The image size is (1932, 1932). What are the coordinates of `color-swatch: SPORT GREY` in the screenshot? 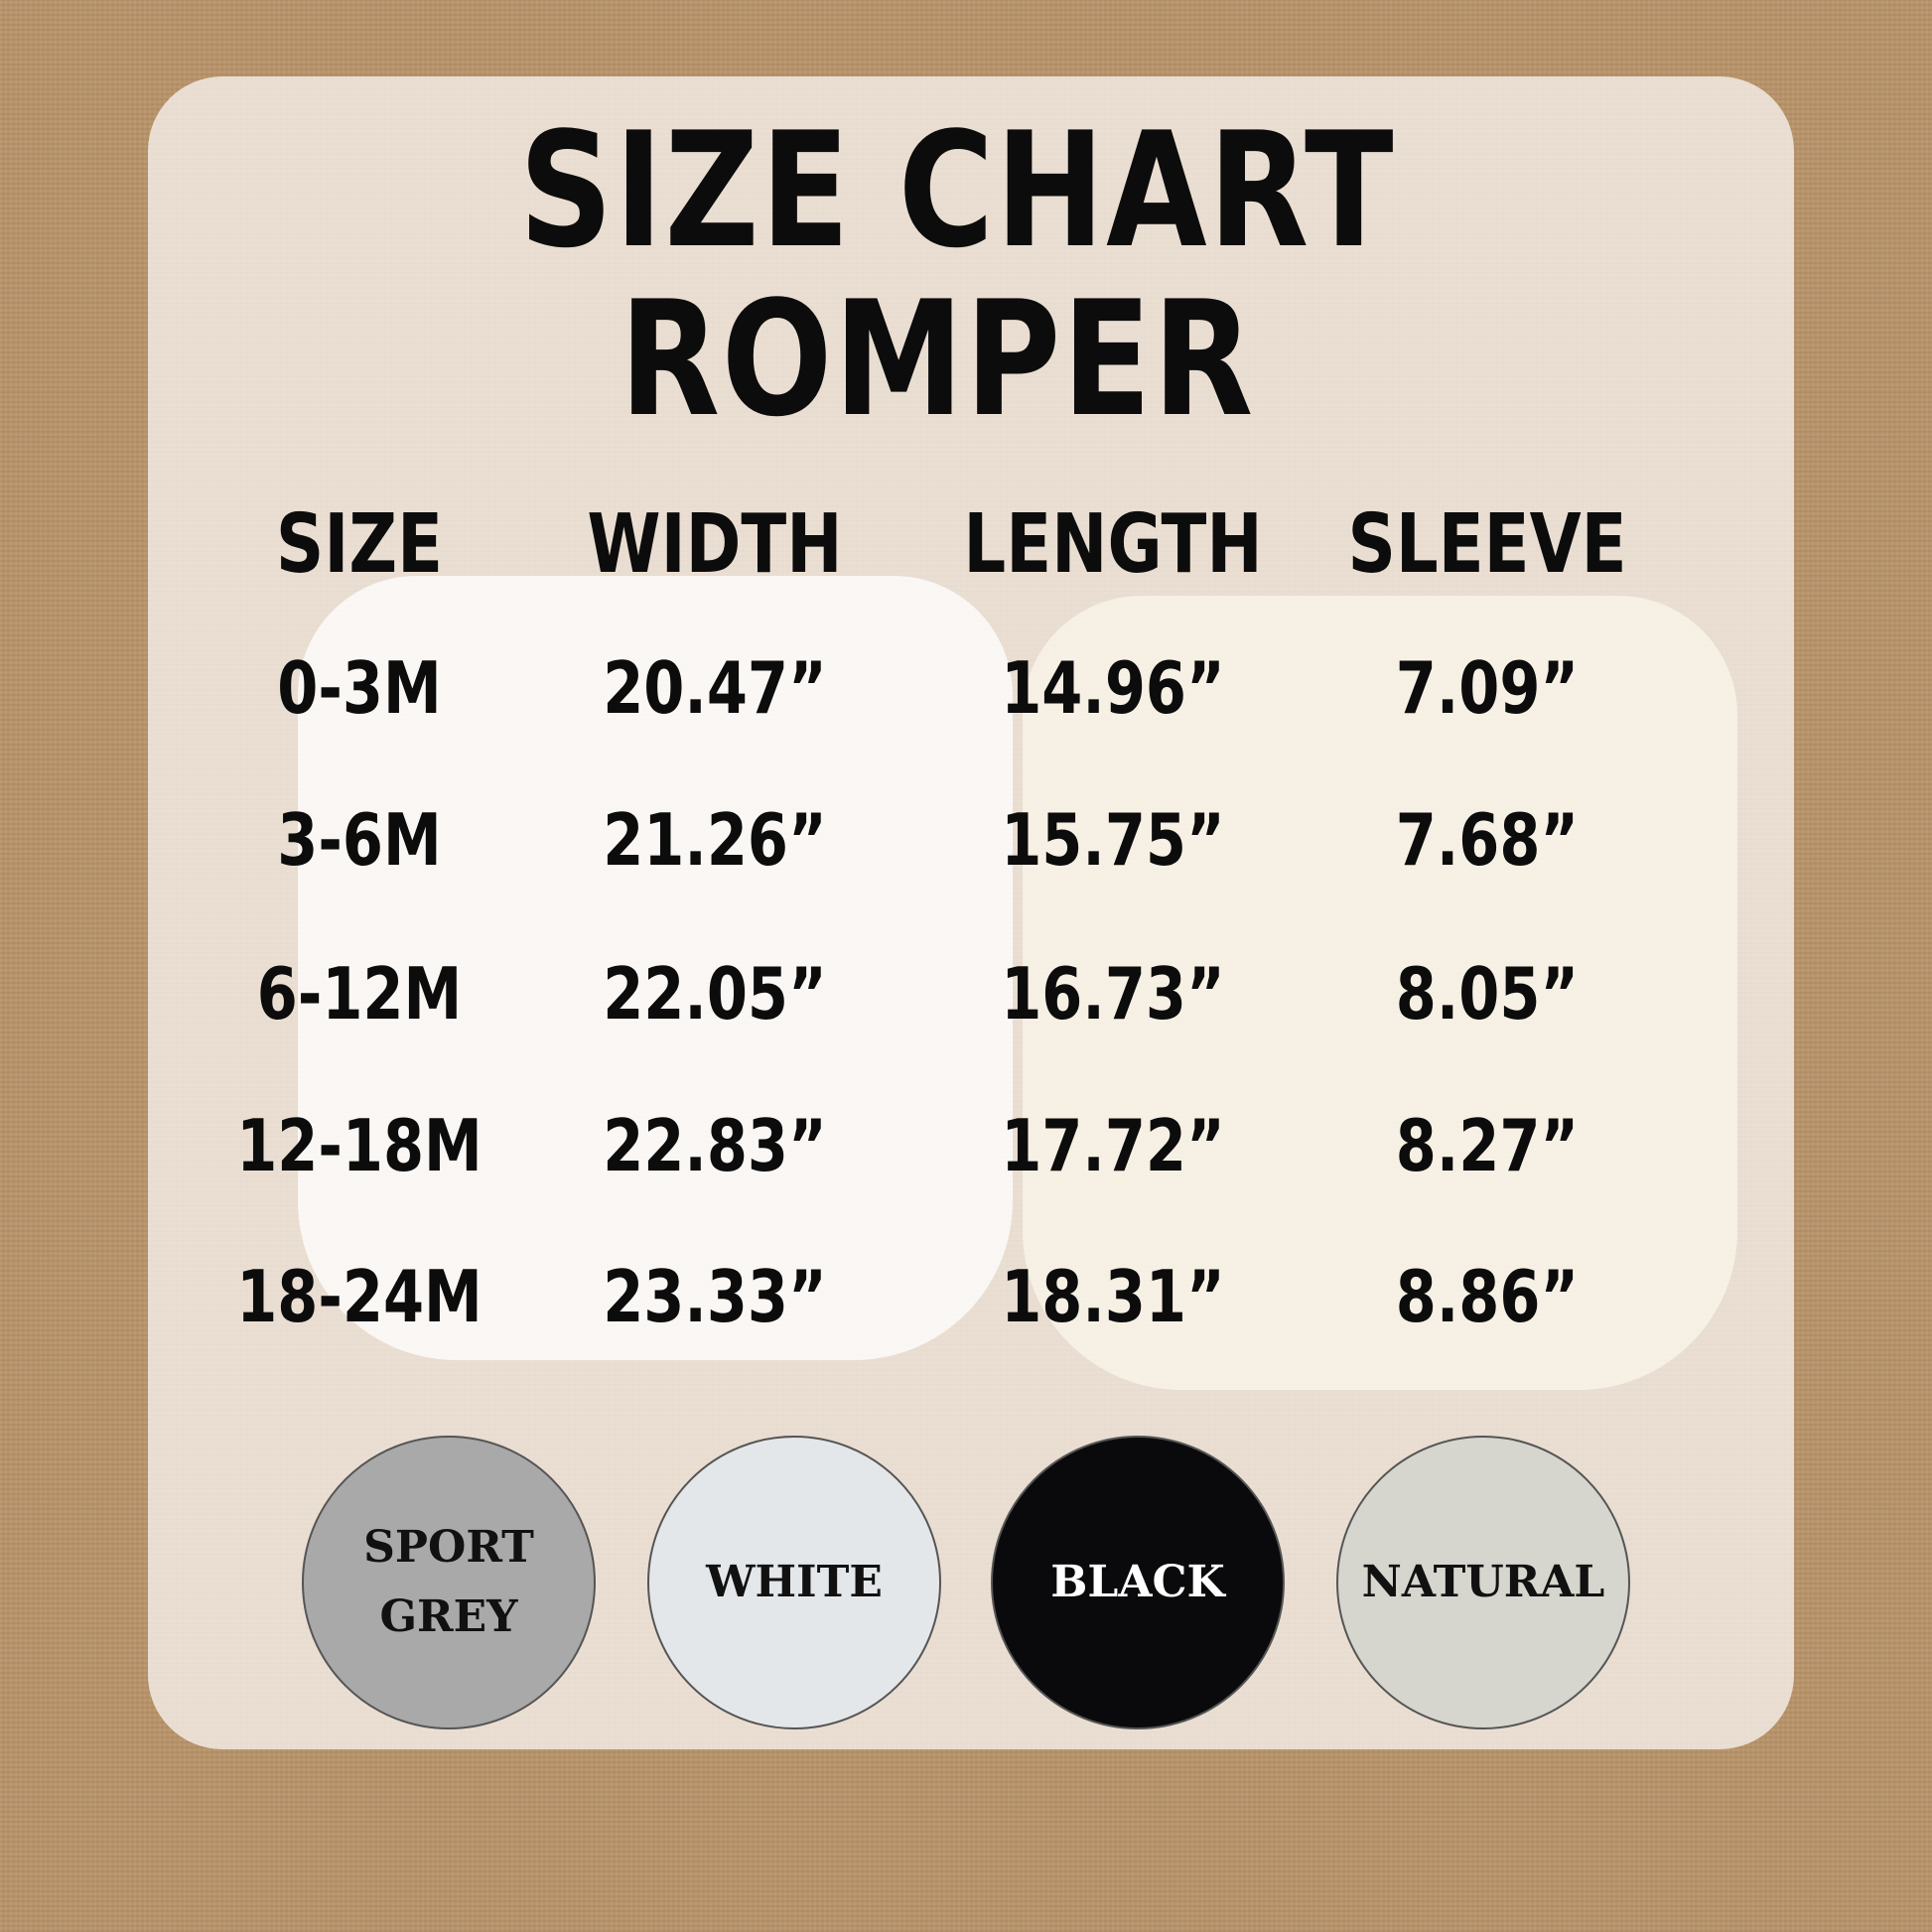 It's located at (449, 1583).